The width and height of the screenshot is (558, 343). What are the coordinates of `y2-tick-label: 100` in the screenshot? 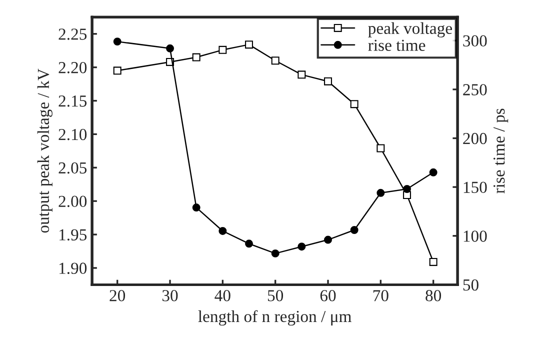 It's located at (475, 236).